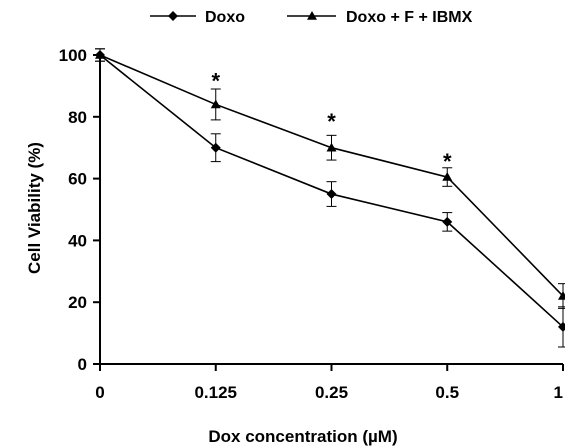 The height and width of the screenshot is (448, 565). Describe the element at coordinates (34, 208) in the screenshot. I see `y-axis-title: Cell Viability (%)` at that location.